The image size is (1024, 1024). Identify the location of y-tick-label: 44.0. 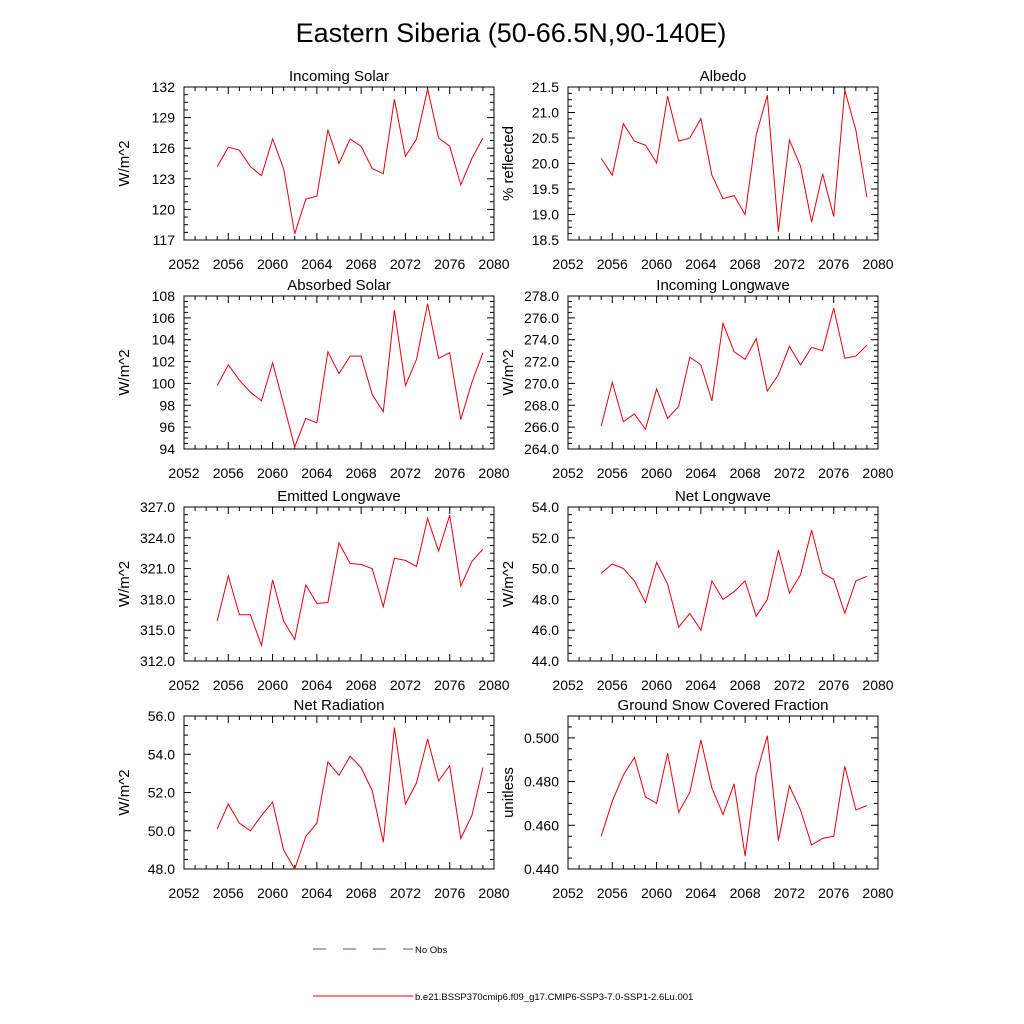
(545, 661).